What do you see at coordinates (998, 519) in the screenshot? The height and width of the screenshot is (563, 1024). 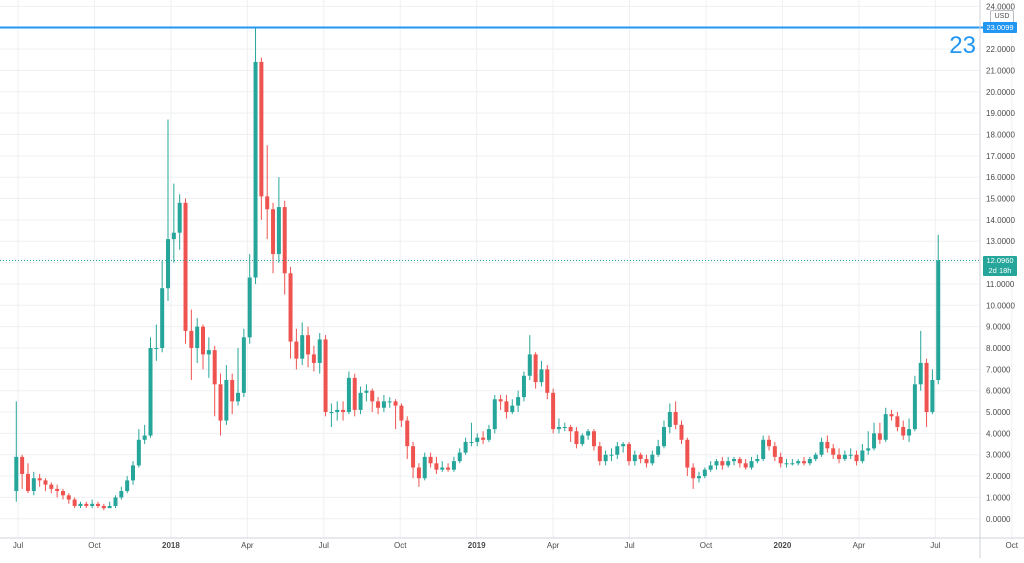 I see `y-tick-label: 0.0000` at bounding box center [998, 519].